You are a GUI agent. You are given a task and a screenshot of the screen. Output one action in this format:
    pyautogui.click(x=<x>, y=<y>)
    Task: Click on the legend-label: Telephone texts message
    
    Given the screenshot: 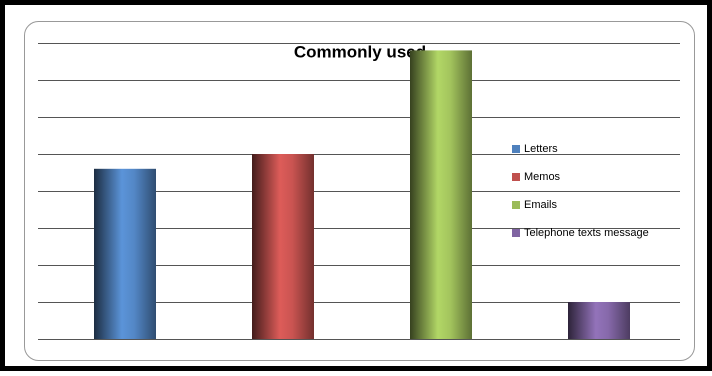 What is the action you would take?
    pyautogui.click(x=586, y=233)
    